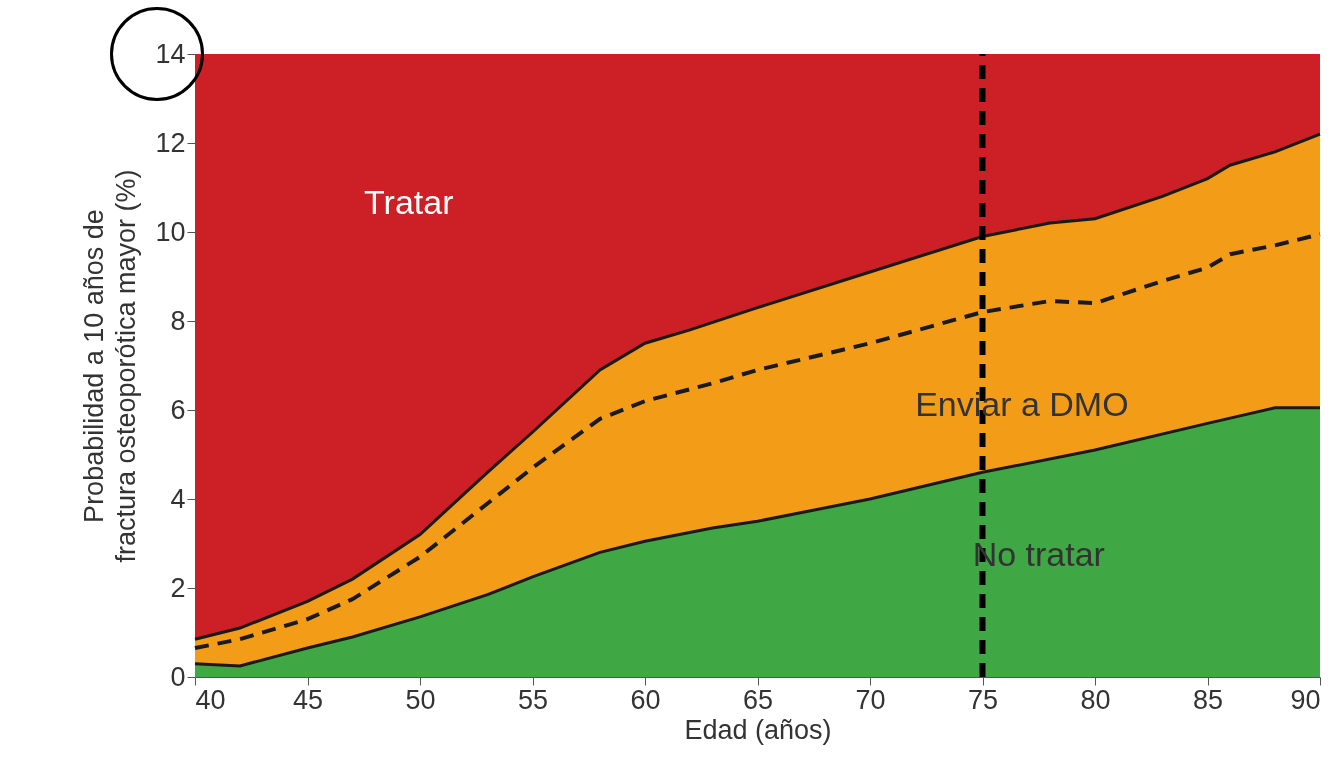 Image resolution: width=1337 pixels, height=782 pixels. I want to click on x-tick-label: 60, so click(645, 699).